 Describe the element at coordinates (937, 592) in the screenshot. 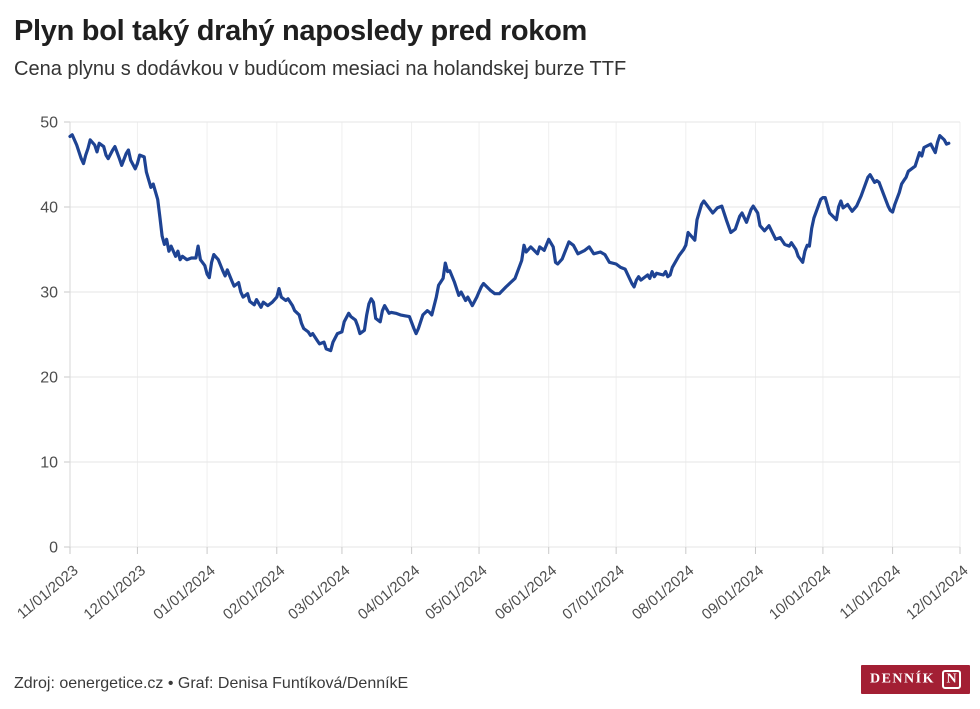

I see `x-axis-label: 12/01/2024` at that location.